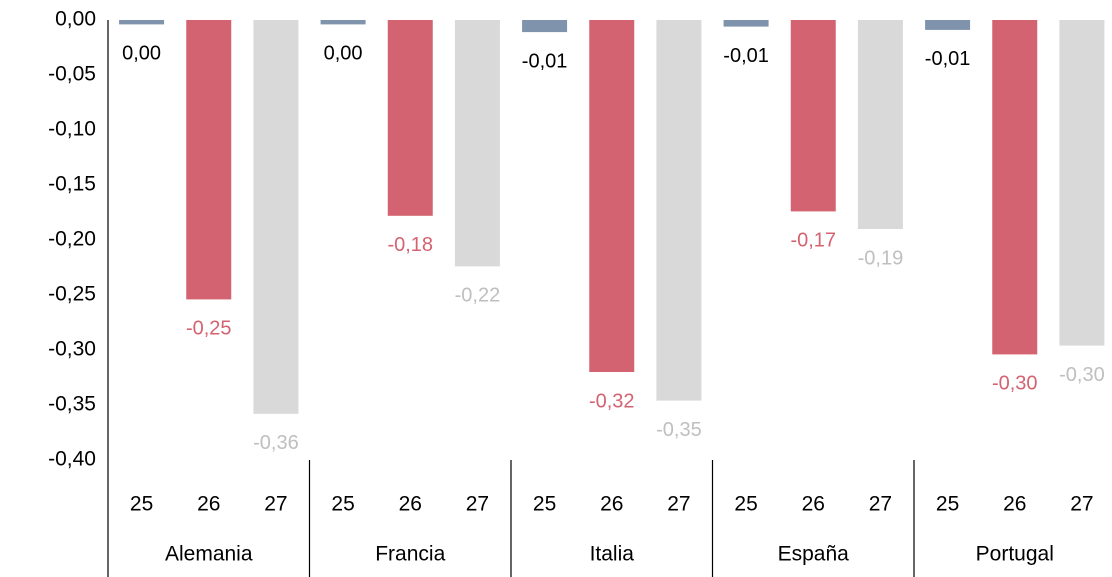 The width and height of the screenshot is (1112, 577). Describe the element at coordinates (410, 554) in the screenshot. I see `x-group-label: Francia` at that location.